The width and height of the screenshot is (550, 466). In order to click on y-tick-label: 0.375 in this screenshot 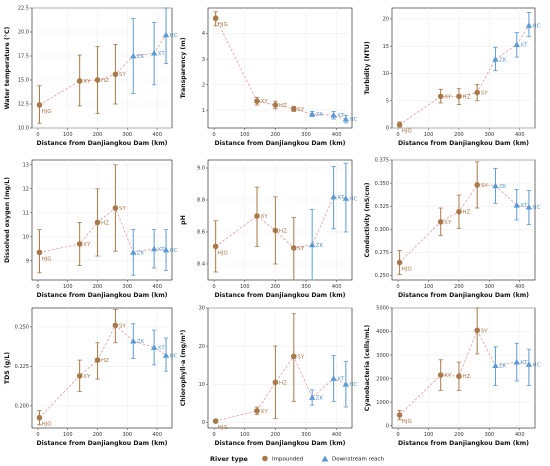, I will do `click(382, 161)`.